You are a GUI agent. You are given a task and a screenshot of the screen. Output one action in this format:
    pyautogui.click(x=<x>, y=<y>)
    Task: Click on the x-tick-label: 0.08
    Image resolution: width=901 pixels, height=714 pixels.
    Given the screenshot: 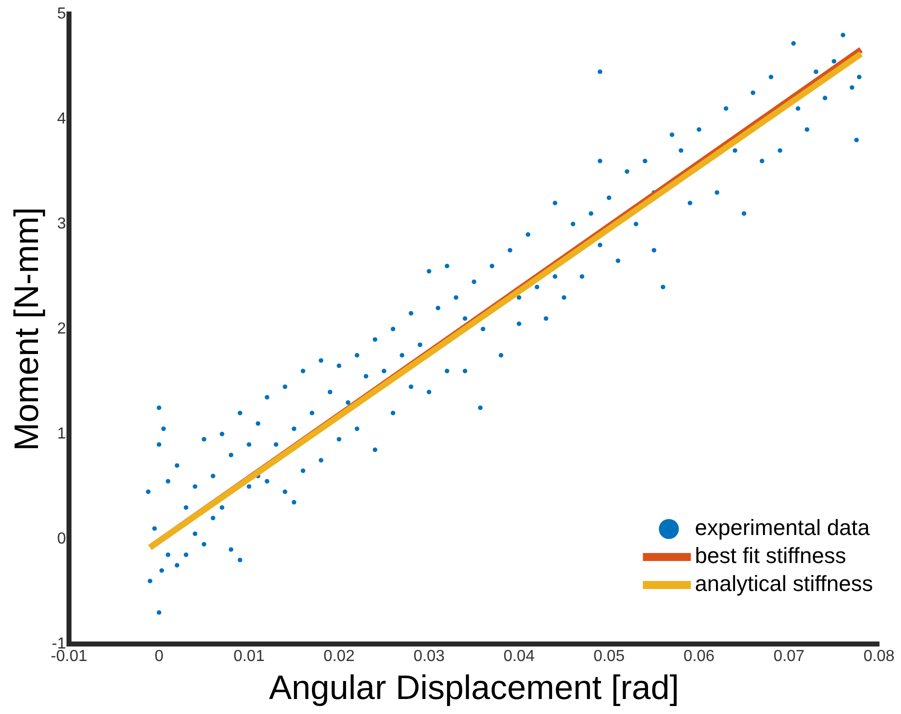 What is the action you would take?
    pyautogui.click(x=879, y=657)
    